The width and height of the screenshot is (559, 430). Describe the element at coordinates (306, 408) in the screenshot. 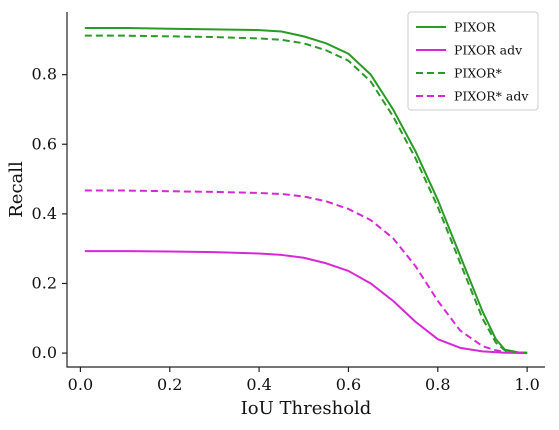

I see `x-axis-title: IoU Threshold` at that location.